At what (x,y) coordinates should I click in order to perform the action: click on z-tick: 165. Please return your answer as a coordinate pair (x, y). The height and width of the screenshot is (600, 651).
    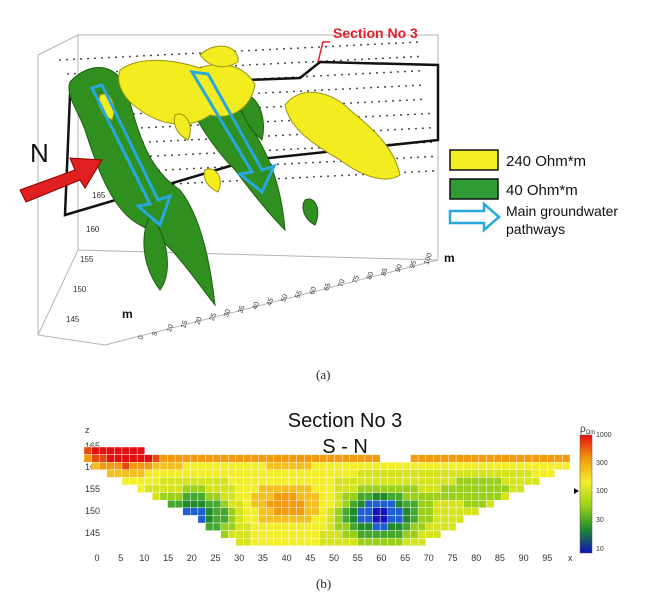
    Looking at the image, I should click on (99, 195).